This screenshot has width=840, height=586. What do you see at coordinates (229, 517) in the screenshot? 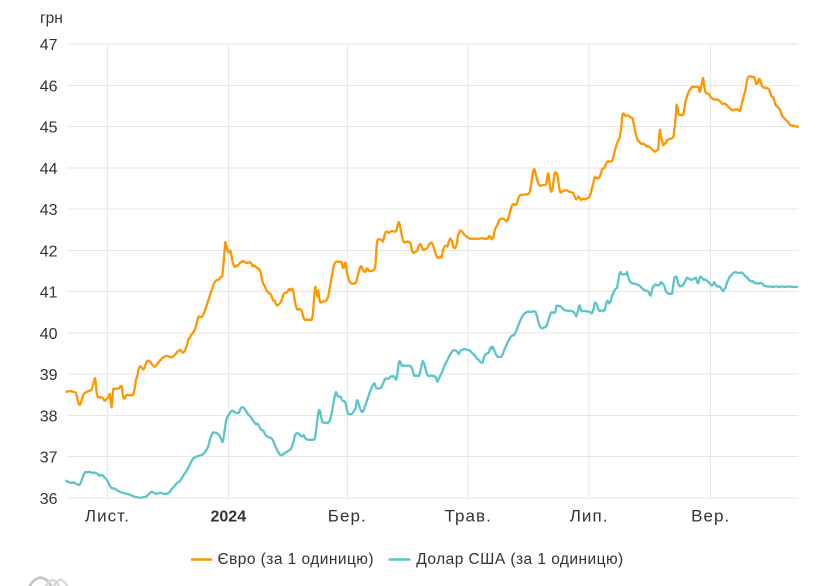
I see `svg-text: 2024` at bounding box center [229, 517].